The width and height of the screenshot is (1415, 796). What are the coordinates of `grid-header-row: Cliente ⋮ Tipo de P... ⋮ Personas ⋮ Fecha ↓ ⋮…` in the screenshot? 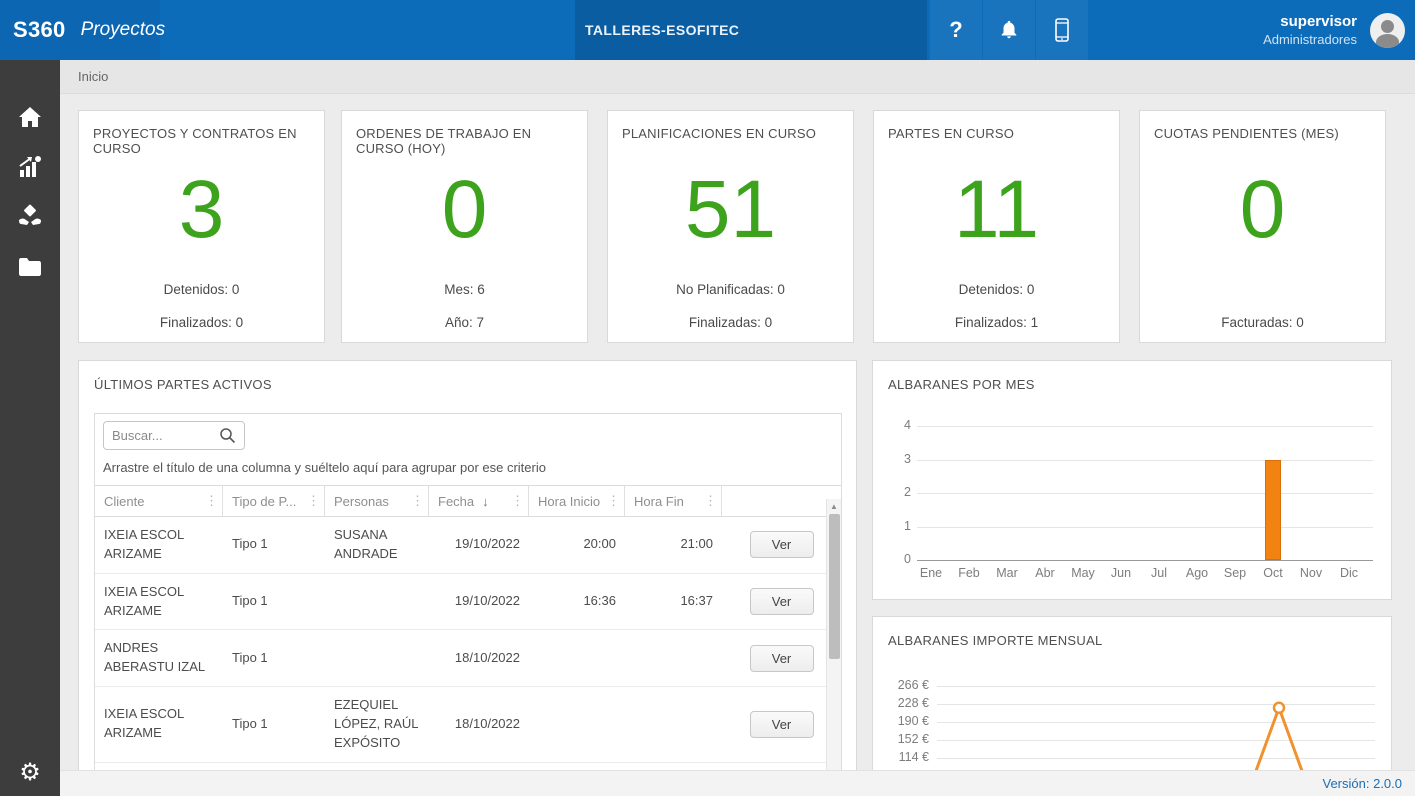 It's located at (468, 501).